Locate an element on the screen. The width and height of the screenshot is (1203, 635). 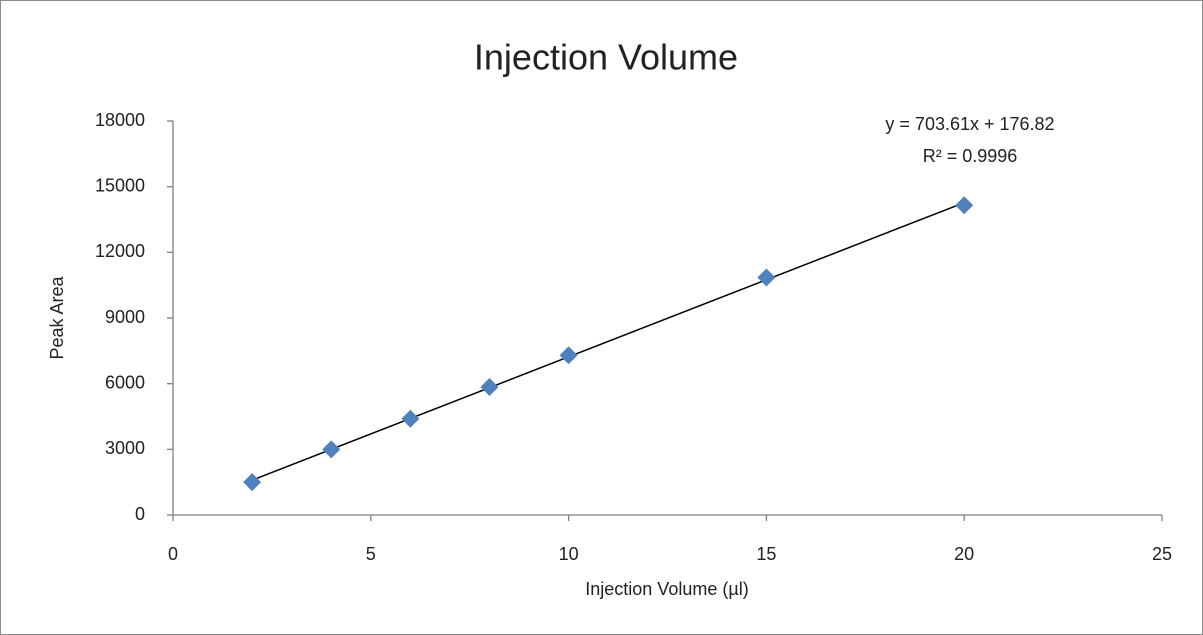
y-axis-title: Peak Area is located at coordinates (57, 317).